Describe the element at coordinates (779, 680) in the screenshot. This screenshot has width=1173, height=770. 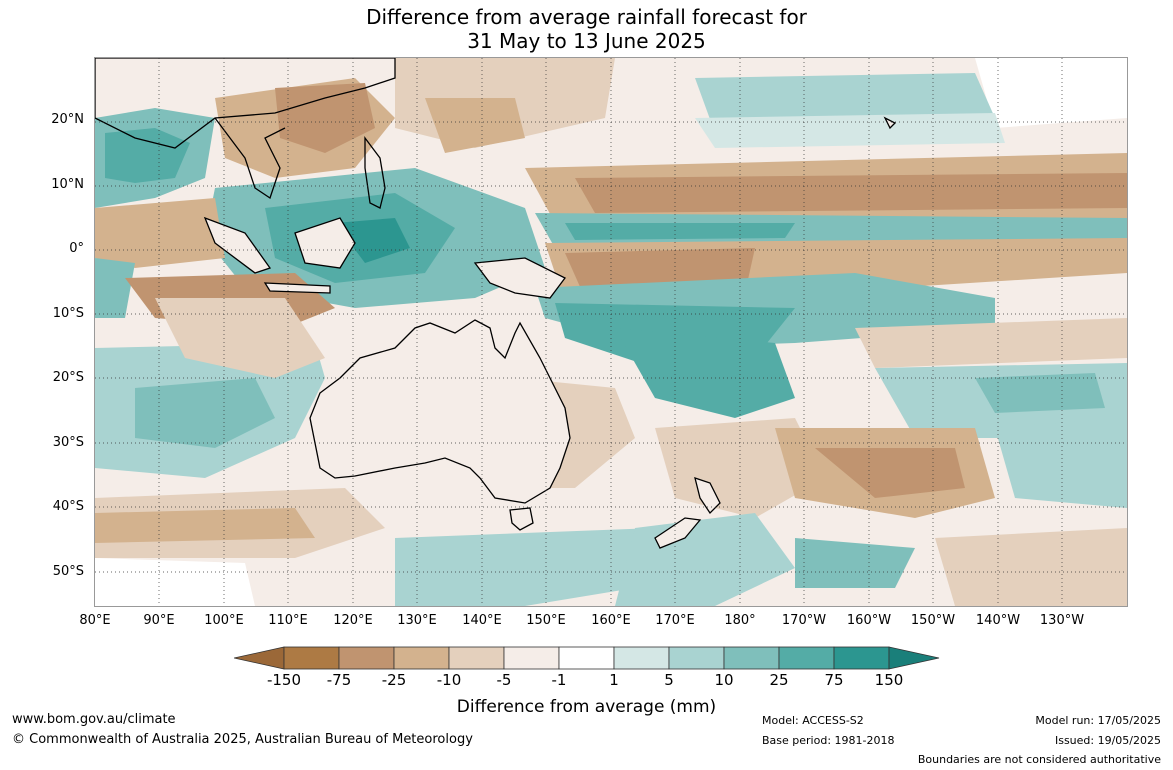
I see `colorbar-label-10: 25` at that location.